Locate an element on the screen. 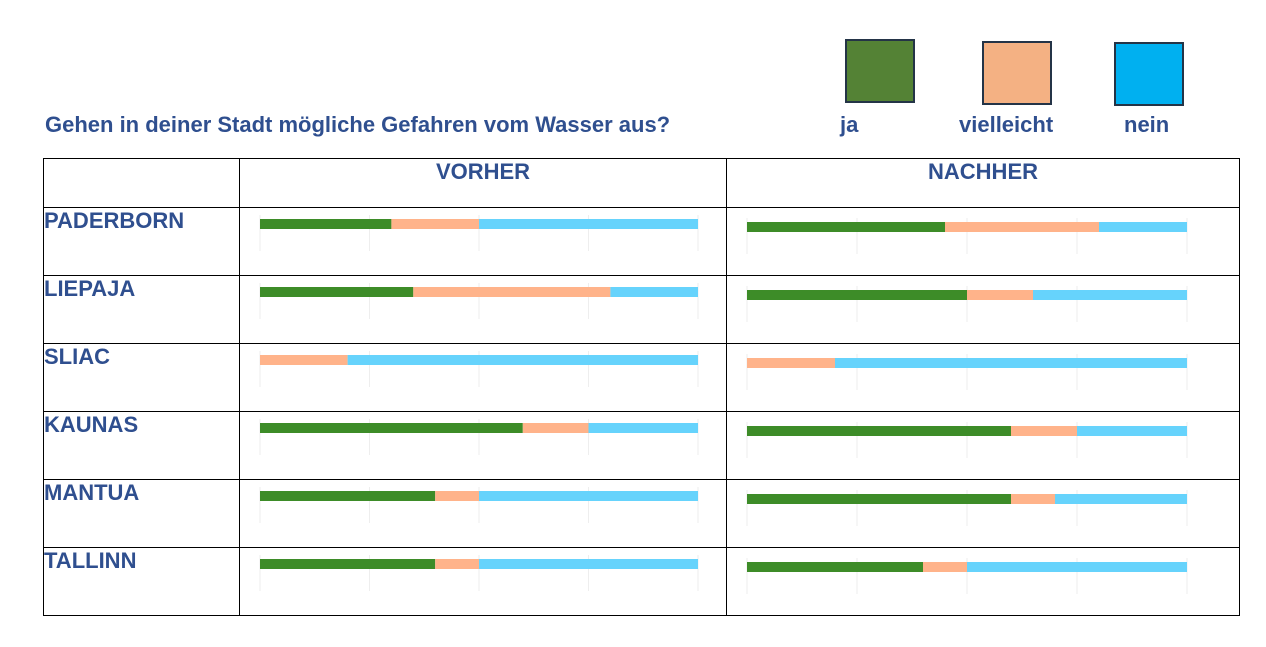 Image resolution: width=1266 pixels, height=647 pixels. corner-cell is located at coordinates (141, 183).